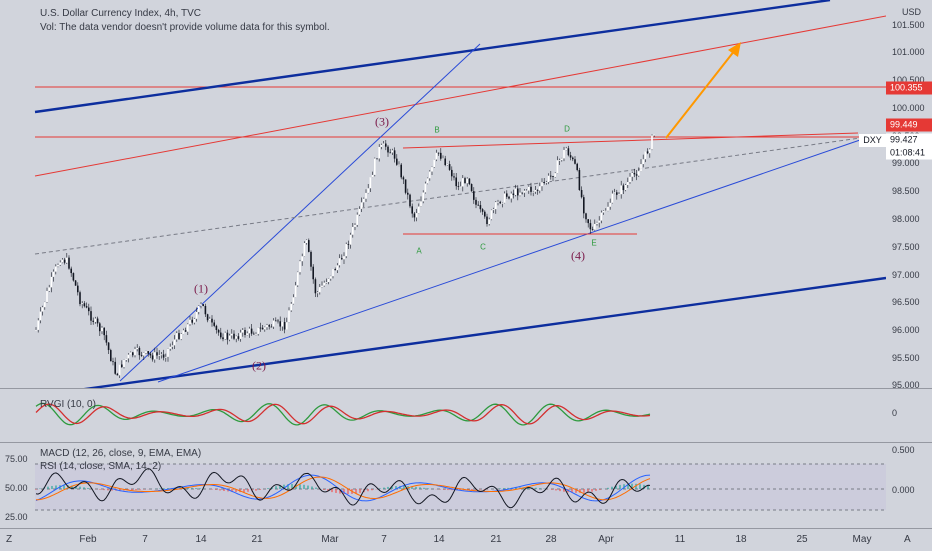 Image resolution: width=932 pixels, height=551 pixels. What do you see at coordinates (909, 485) in the screenshot?
I see `macd-axis: 0.500 0.000` at bounding box center [909, 485].